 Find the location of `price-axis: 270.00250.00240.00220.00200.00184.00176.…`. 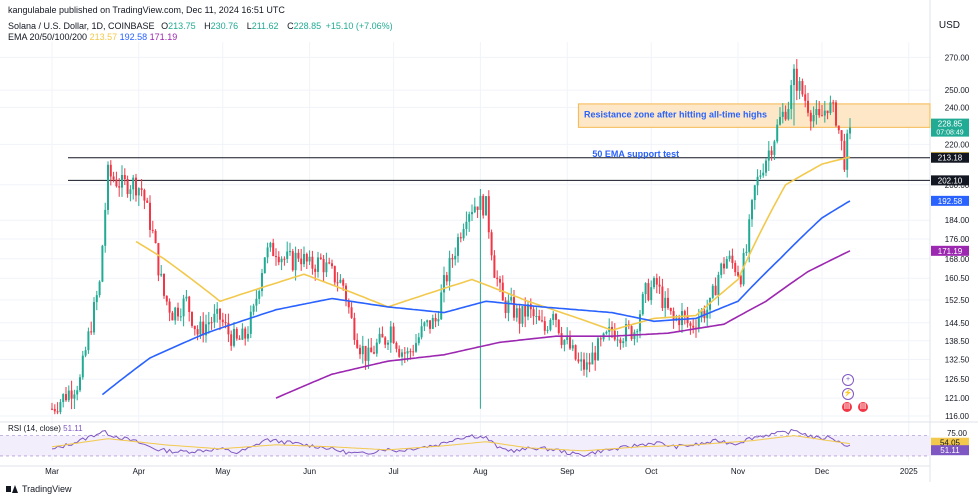

price-axis: 270.00250.00240.00220.00200.00184.00176.… is located at coordinates (957, 245).